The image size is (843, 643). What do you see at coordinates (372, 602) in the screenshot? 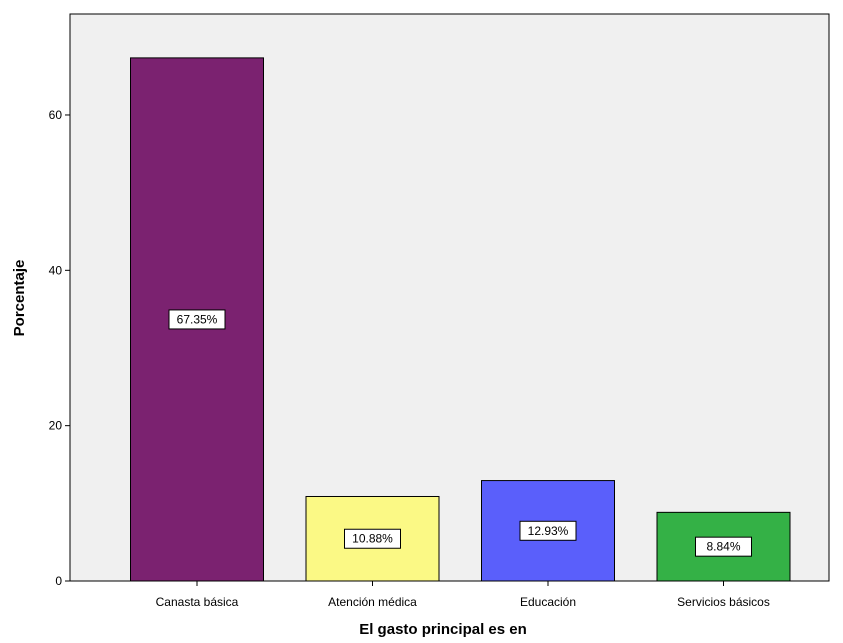
I see `x-tick-label: Atención médica` at bounding box center [372, 602].